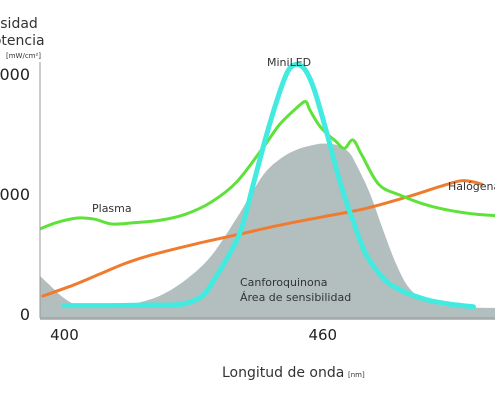 This screenshot has width=495, height=400. What do you see at coordinates (64, 335) in the screenshot?
I see `x-tick-label: 400` at bounding box center [64, 335].